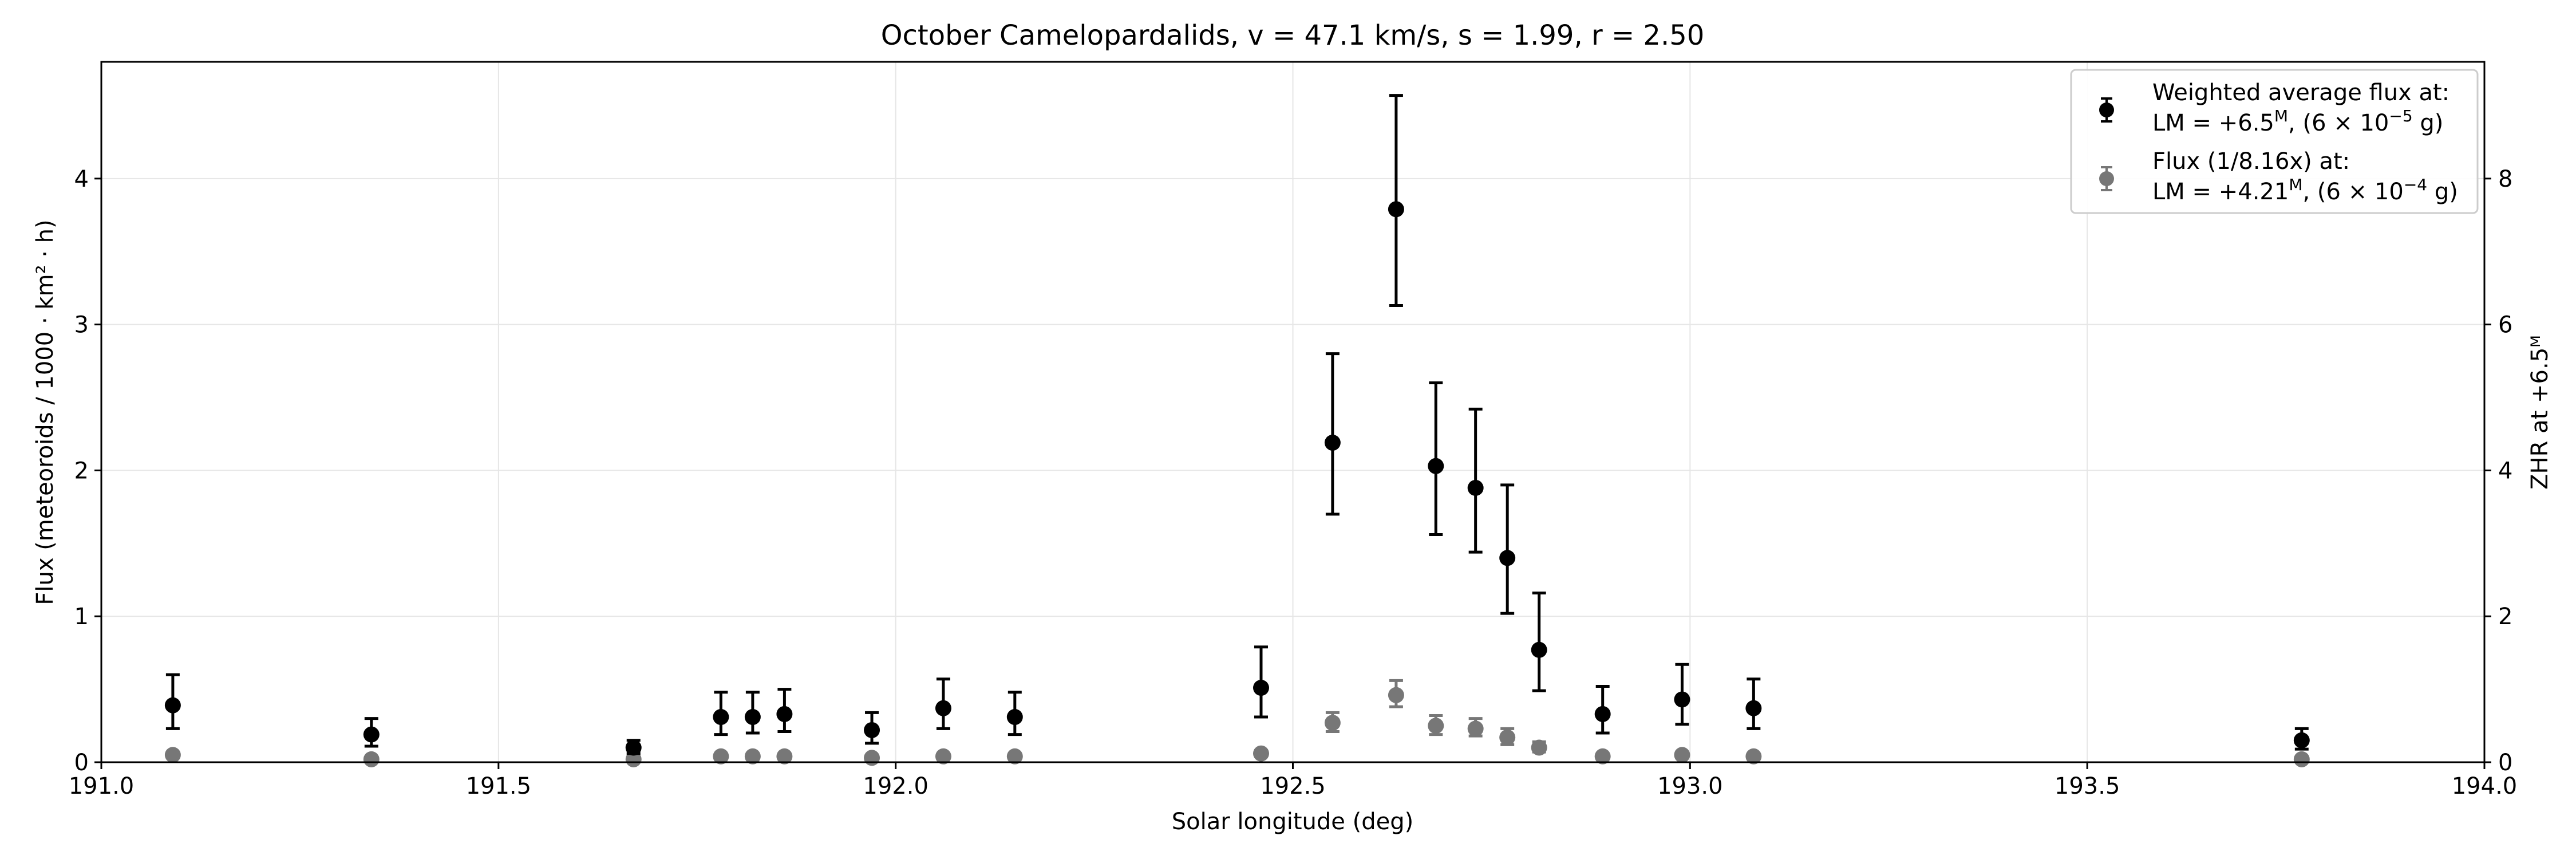  I want to click on x-tick-label: 194.0, so click(2485, 786).